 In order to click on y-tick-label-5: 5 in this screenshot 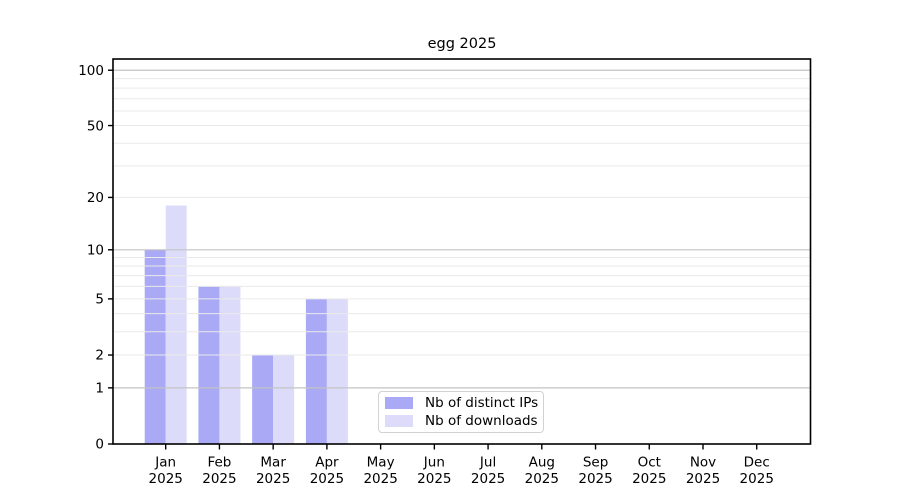, I will do `click(99, 300)`.